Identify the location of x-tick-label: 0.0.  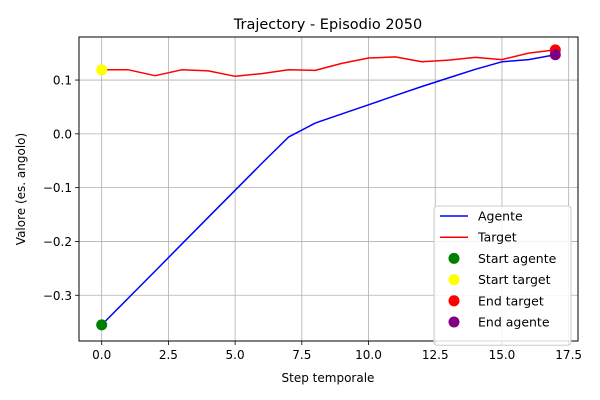
(101, 355).